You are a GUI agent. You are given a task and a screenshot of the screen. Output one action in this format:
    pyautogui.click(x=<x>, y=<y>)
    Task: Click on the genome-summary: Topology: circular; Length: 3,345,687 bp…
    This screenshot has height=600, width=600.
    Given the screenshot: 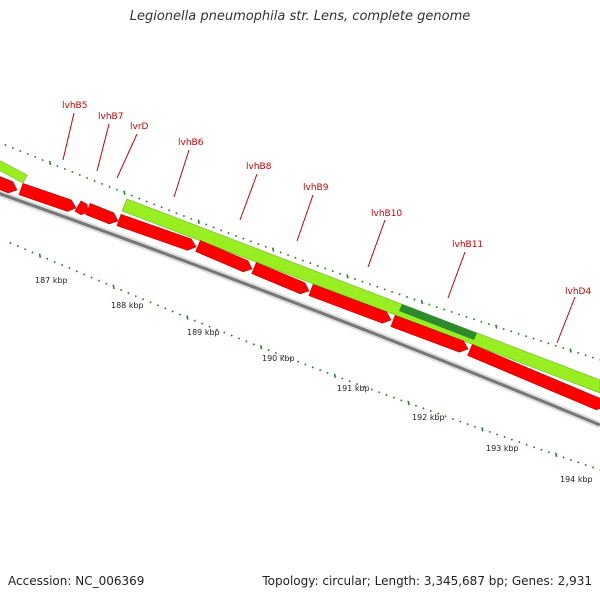 What is the action you would take?
    pyautogui.click(x=427, y=581)
    